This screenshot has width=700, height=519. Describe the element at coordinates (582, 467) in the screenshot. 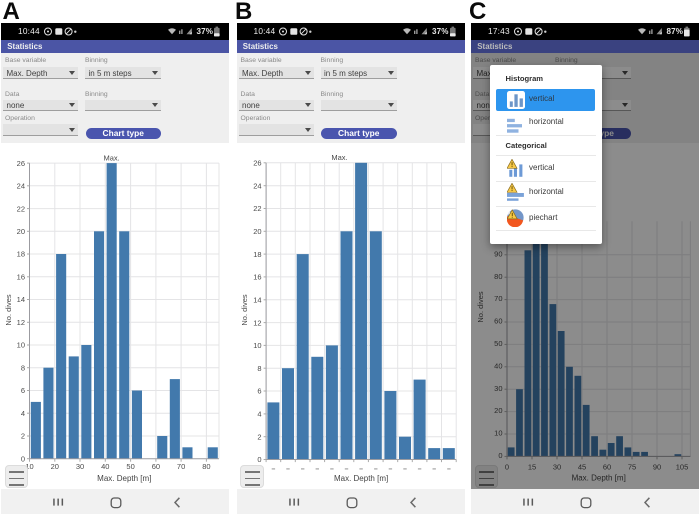

I see `svg-text: 45` at that location.